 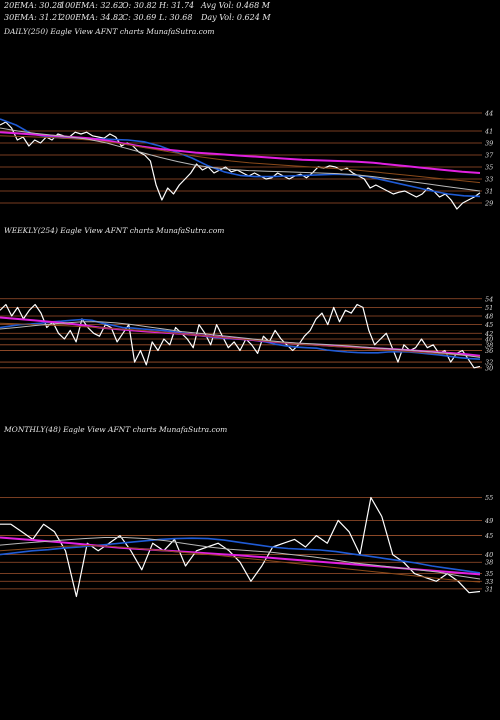 I want to click on weekly-y-tick-2: 48, so click(x=488, y=317).